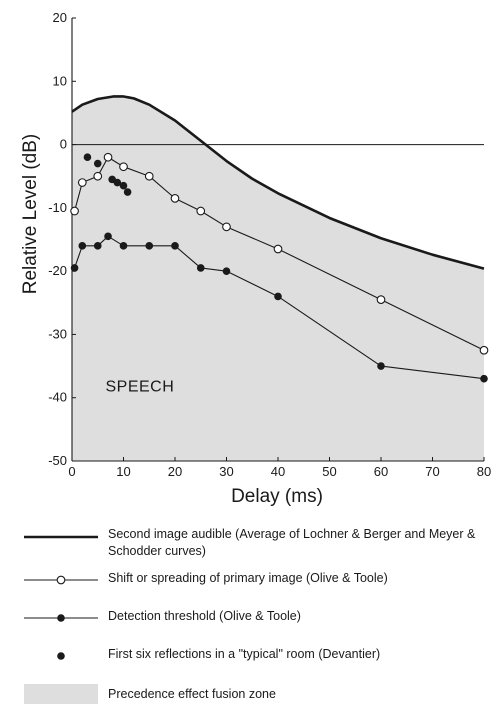 The width and height of the screenshot is (501, 706). Describe the element at coordinates (61, 694) in the screenshot. I see `fill-swatch` at that location.